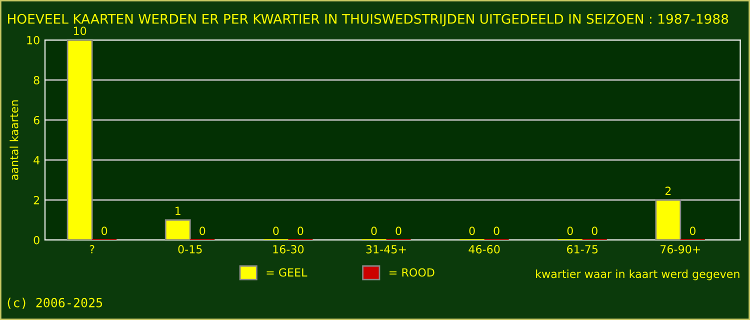  Describe the element at coordinates (14, 140) in the screenshot. I see `y-axis-title: aantal kaarten` at that location.